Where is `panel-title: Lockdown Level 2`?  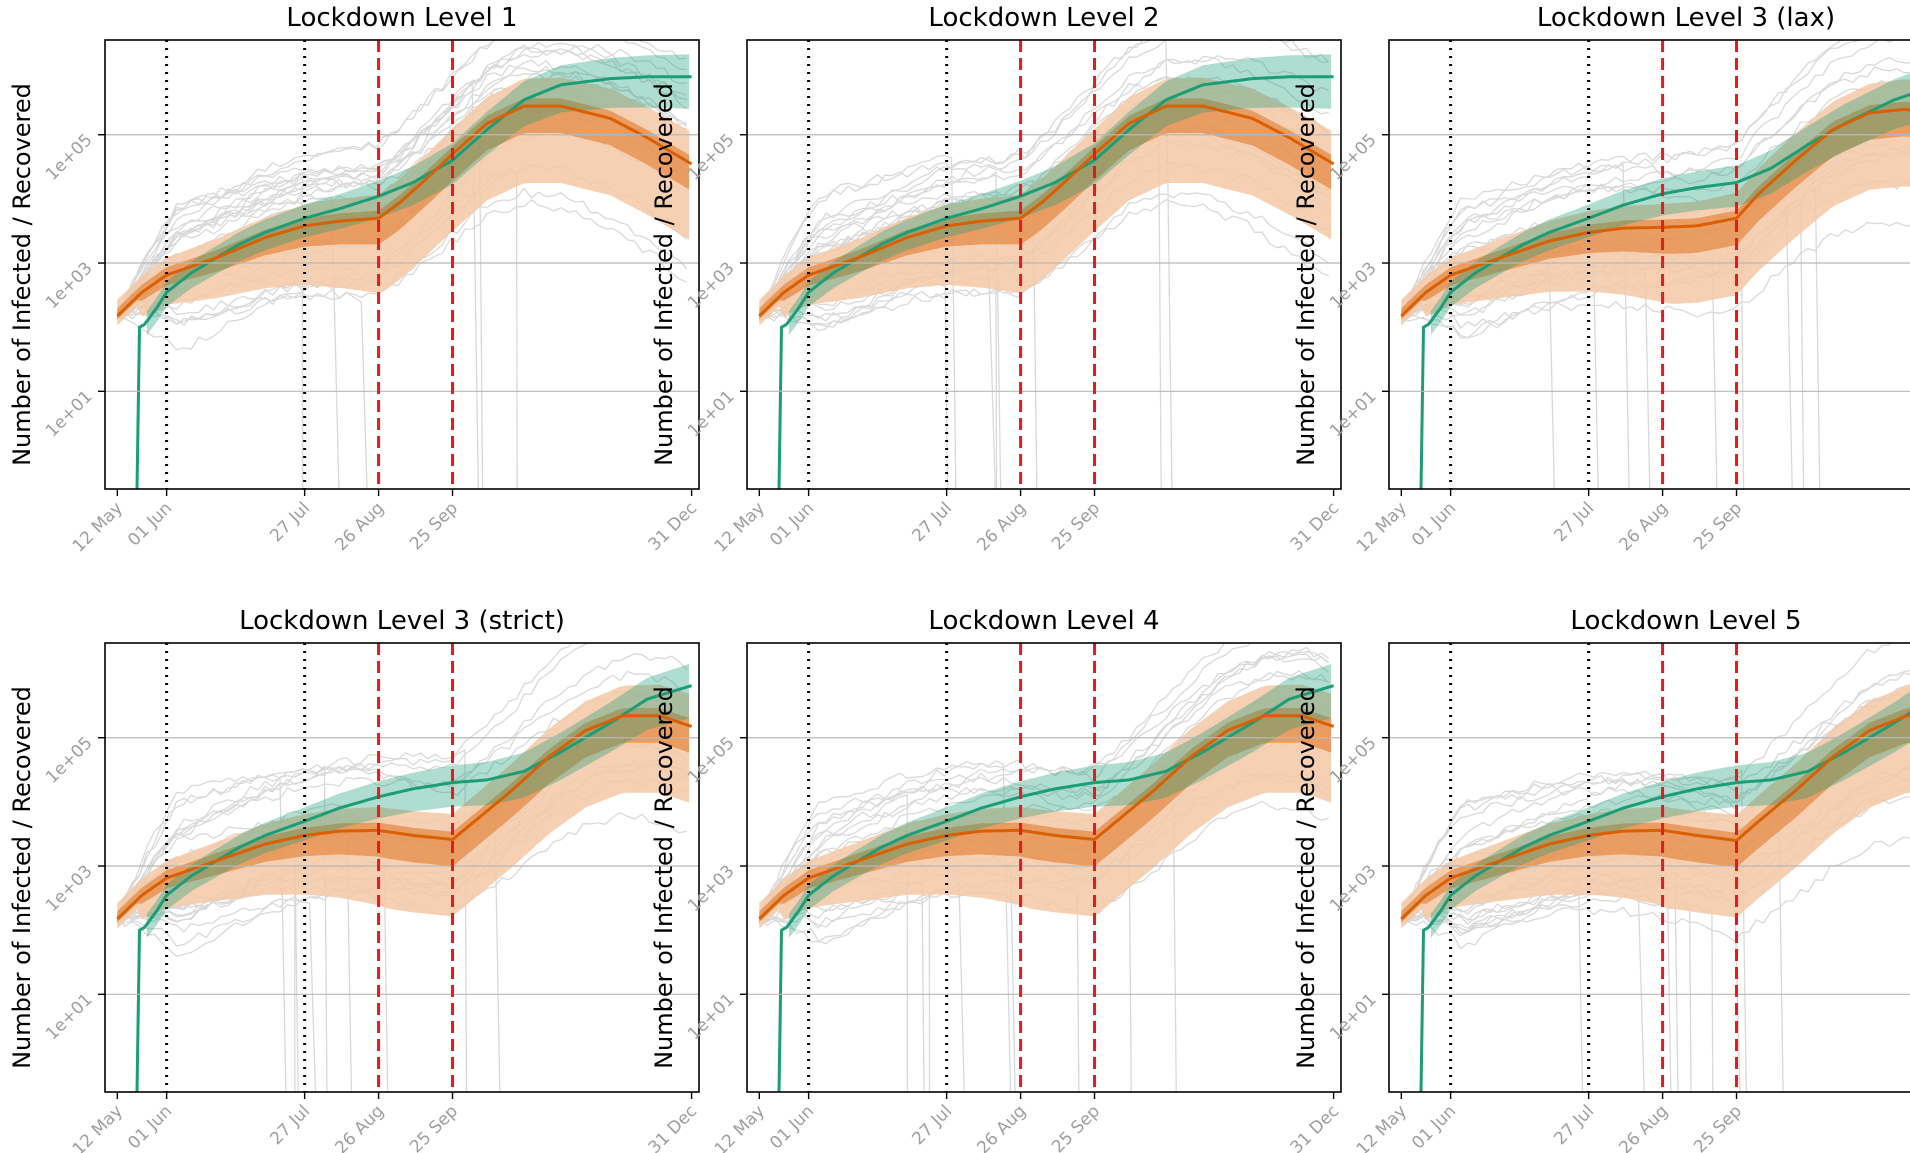 panel-title: Lockdown Level 2 is located at coordinates (1043, 18).